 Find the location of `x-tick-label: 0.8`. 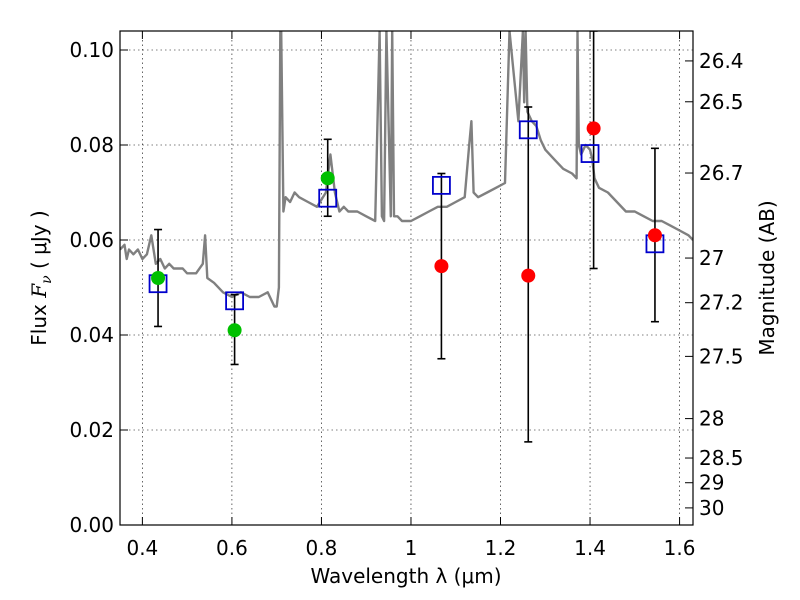

x-tick-label: 0.8 is located at coordinates (322, 548).